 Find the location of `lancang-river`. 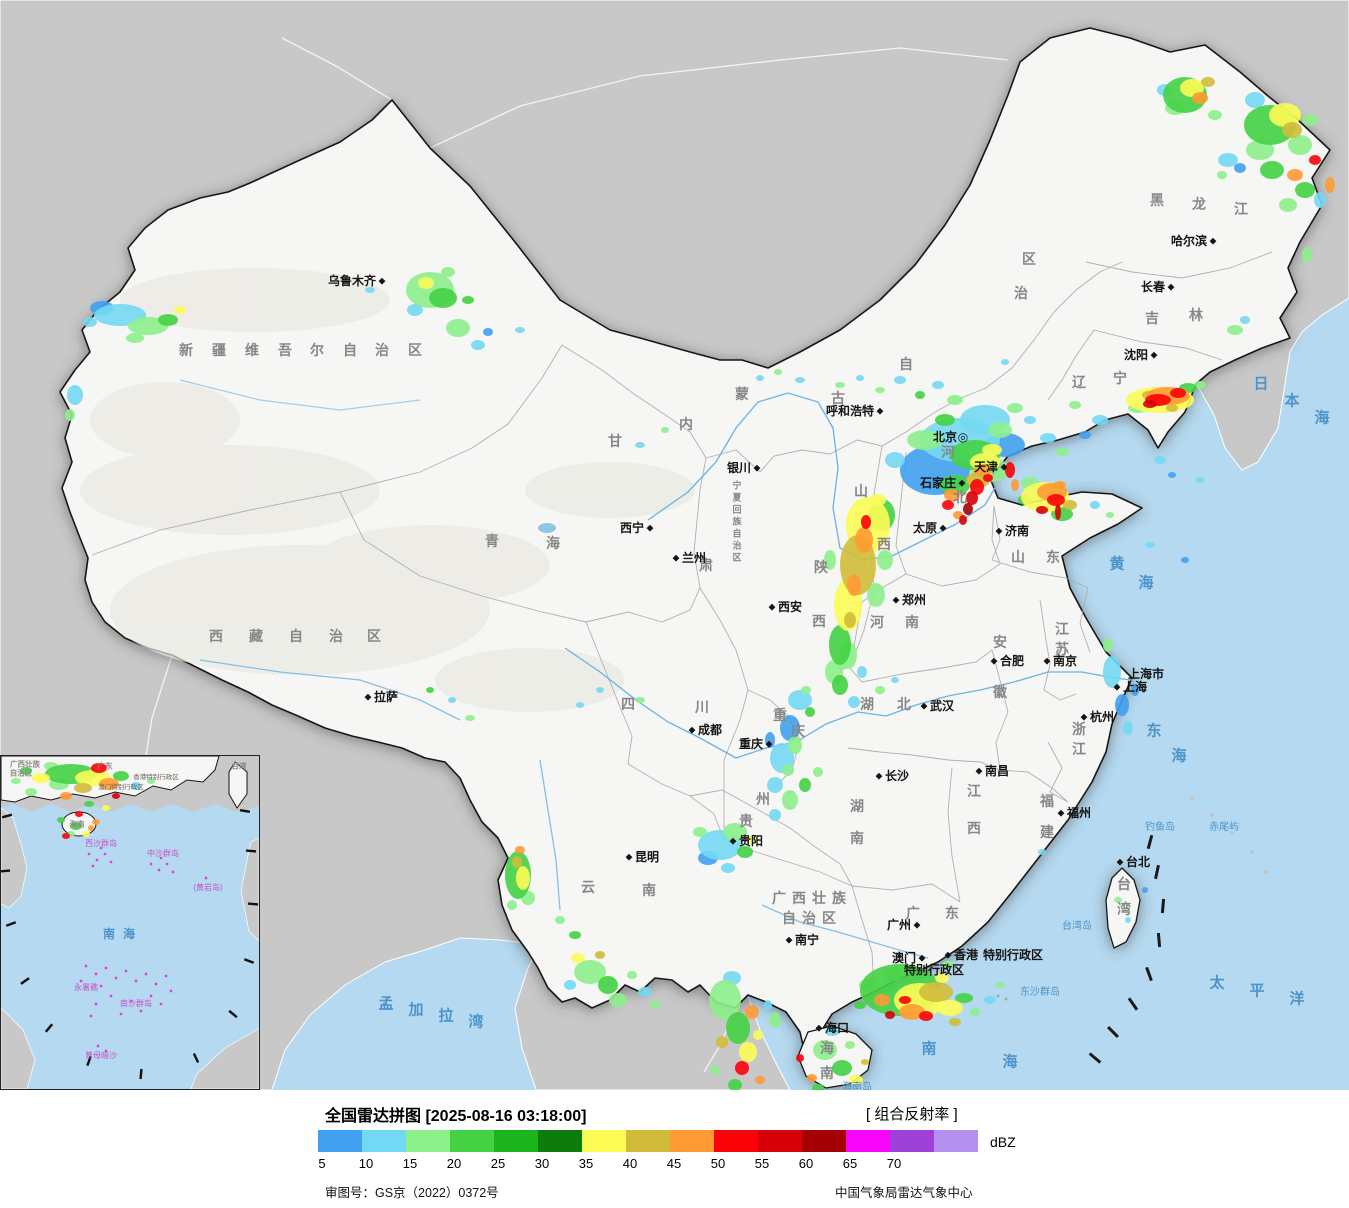

lancang-river is located at coordinates (550, 835).